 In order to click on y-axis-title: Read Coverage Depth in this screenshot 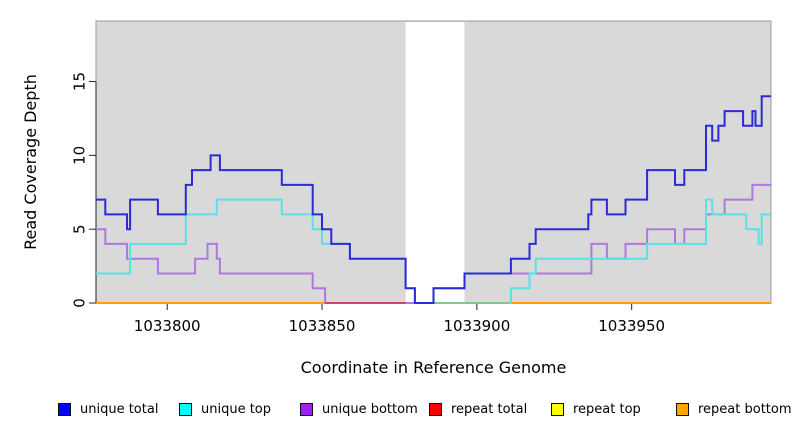, I will do `click(30, 162)`.